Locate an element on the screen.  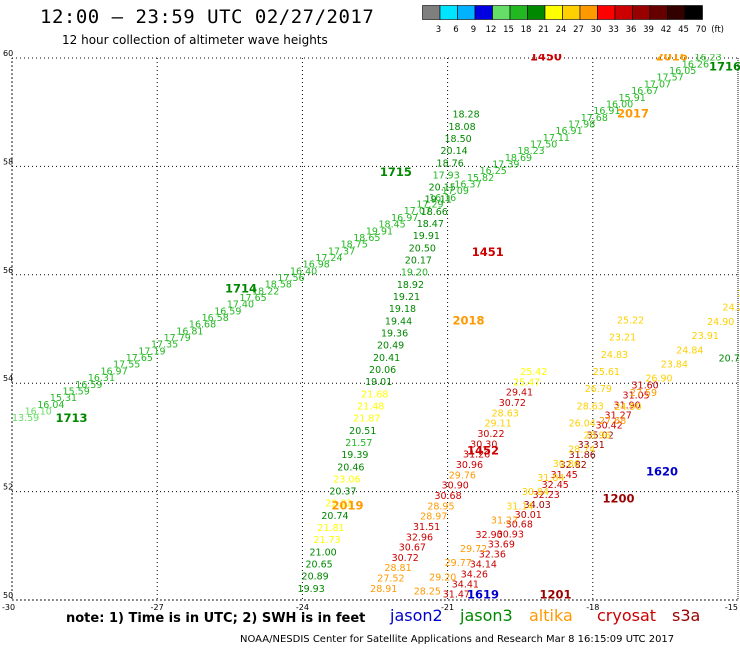
data-label: 28.63 is located at coordinates (590, 406).